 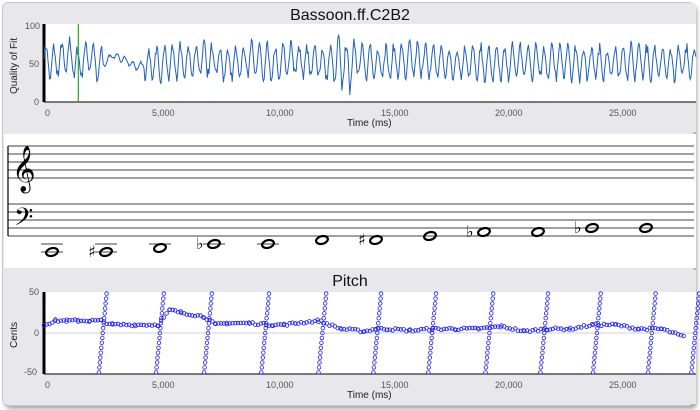 What do you see at coordinates (509, 113) in the screenshot?
I see `fit-x-tick-20000: 20,000` at bounding box center [509, 113].